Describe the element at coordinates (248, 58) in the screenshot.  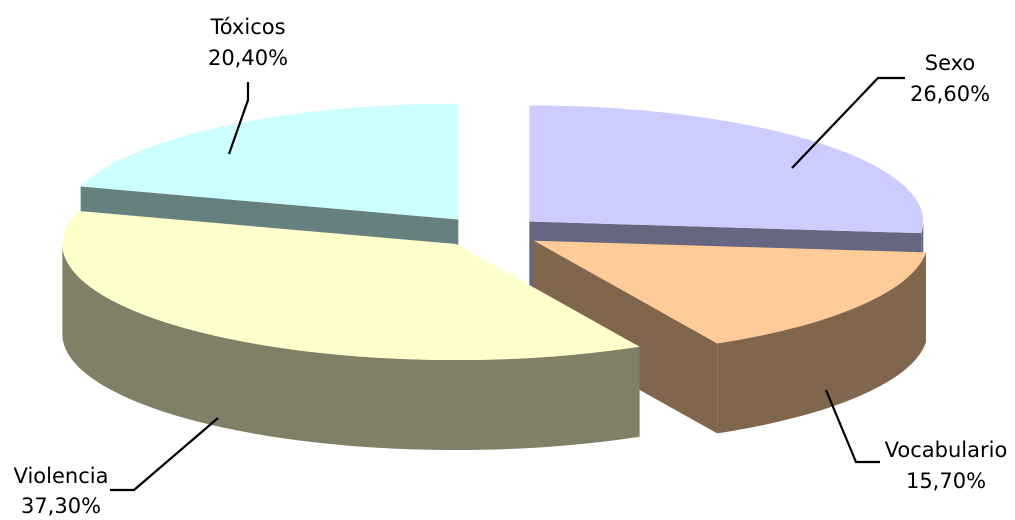
I see `slice-value-toxicos: 20,40%` at that location.